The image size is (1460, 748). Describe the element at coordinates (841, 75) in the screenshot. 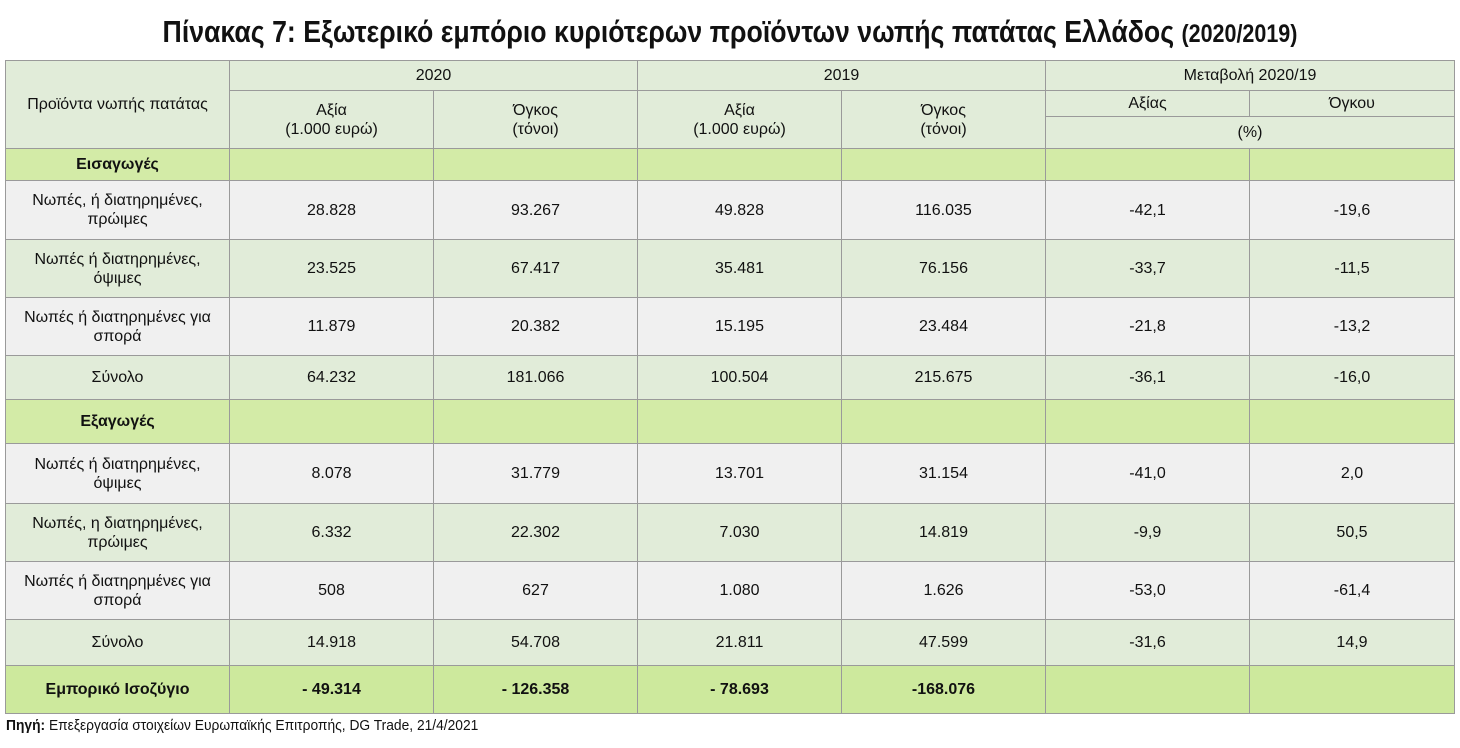

I see `header-year-2019: 2019` at that location.